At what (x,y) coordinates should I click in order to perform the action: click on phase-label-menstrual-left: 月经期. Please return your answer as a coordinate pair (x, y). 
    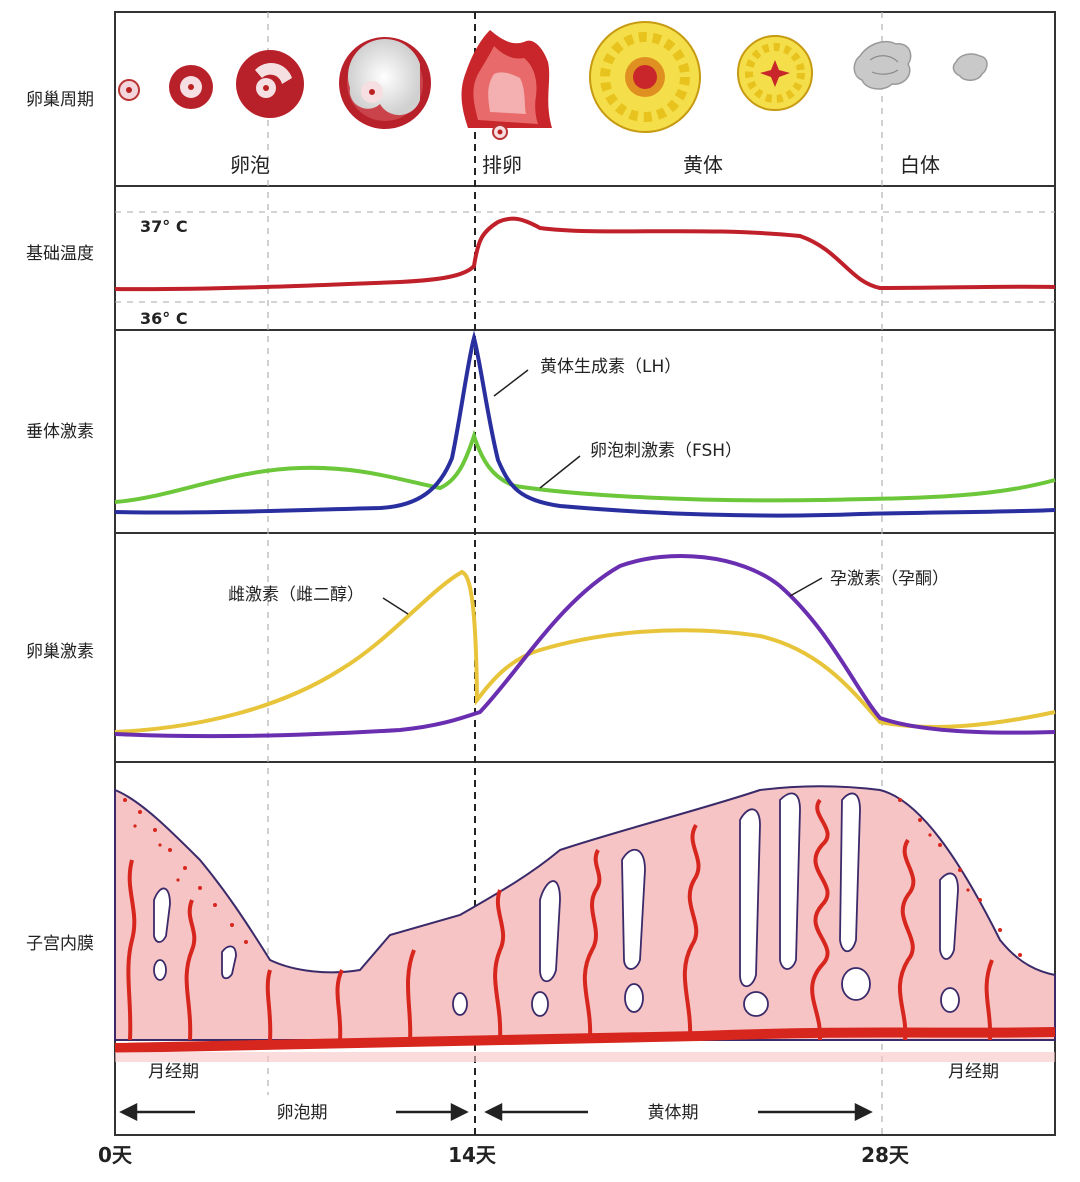
    Looking at the image, I should click on (173, 1072).